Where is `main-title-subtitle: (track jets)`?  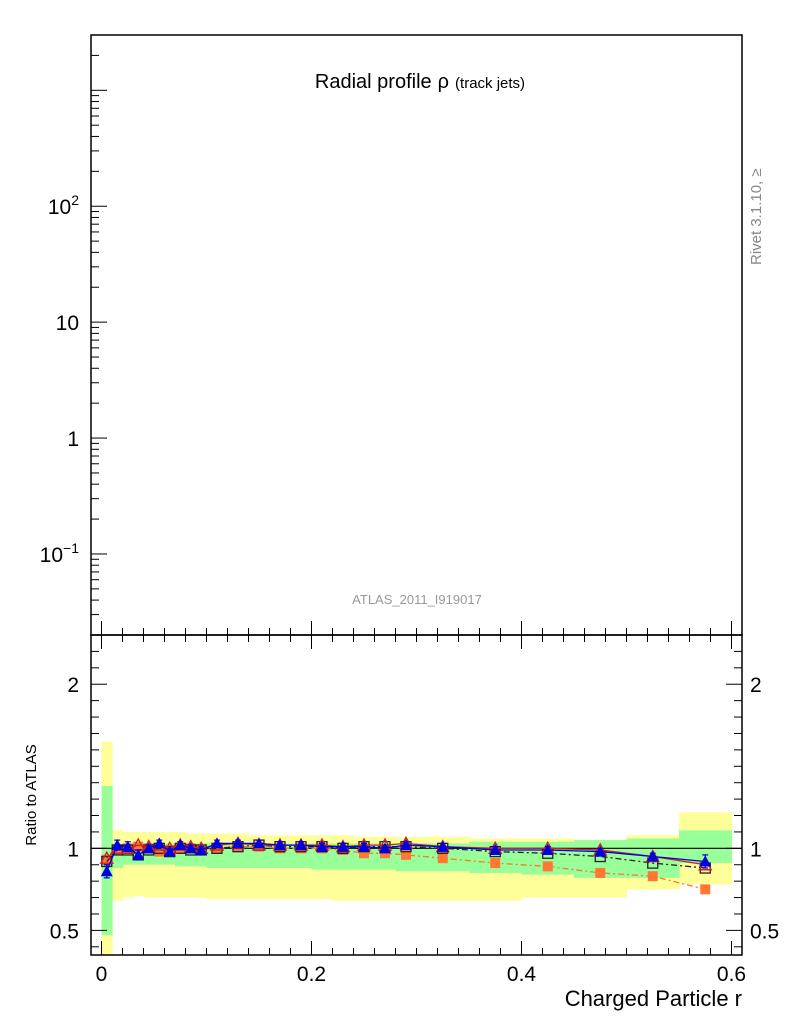 main-title-subtitle: (track jets) is located at coordinates (490, 83).